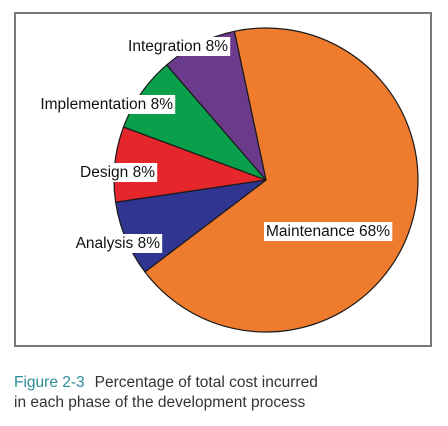  I want to click on slice-label-analysis: Analysis 8%, so click(118, 243).